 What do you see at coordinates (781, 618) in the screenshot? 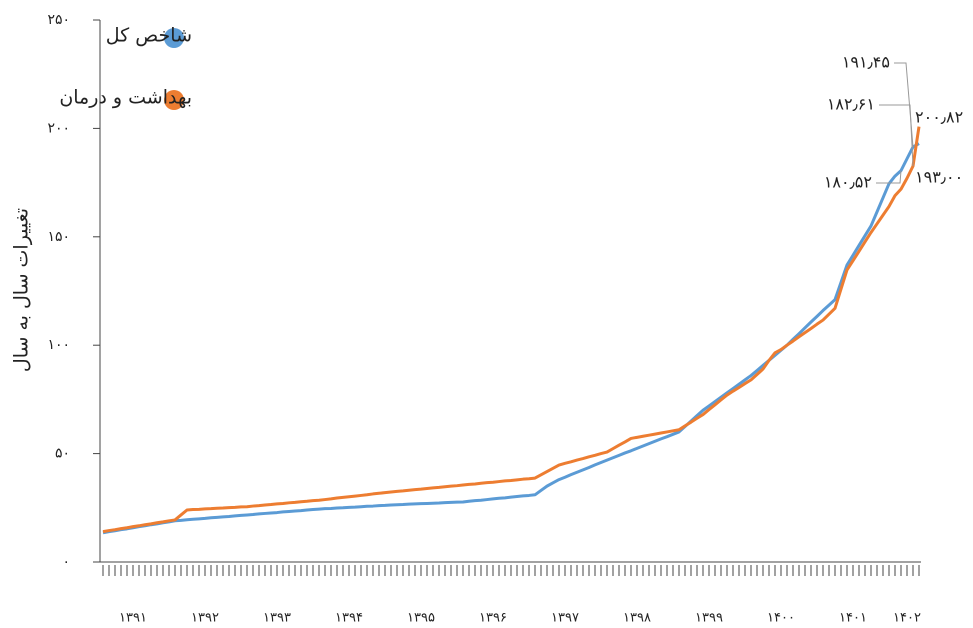
I see `x-tick-label: ۱۴۰۰` at bounding box center [781, 618].